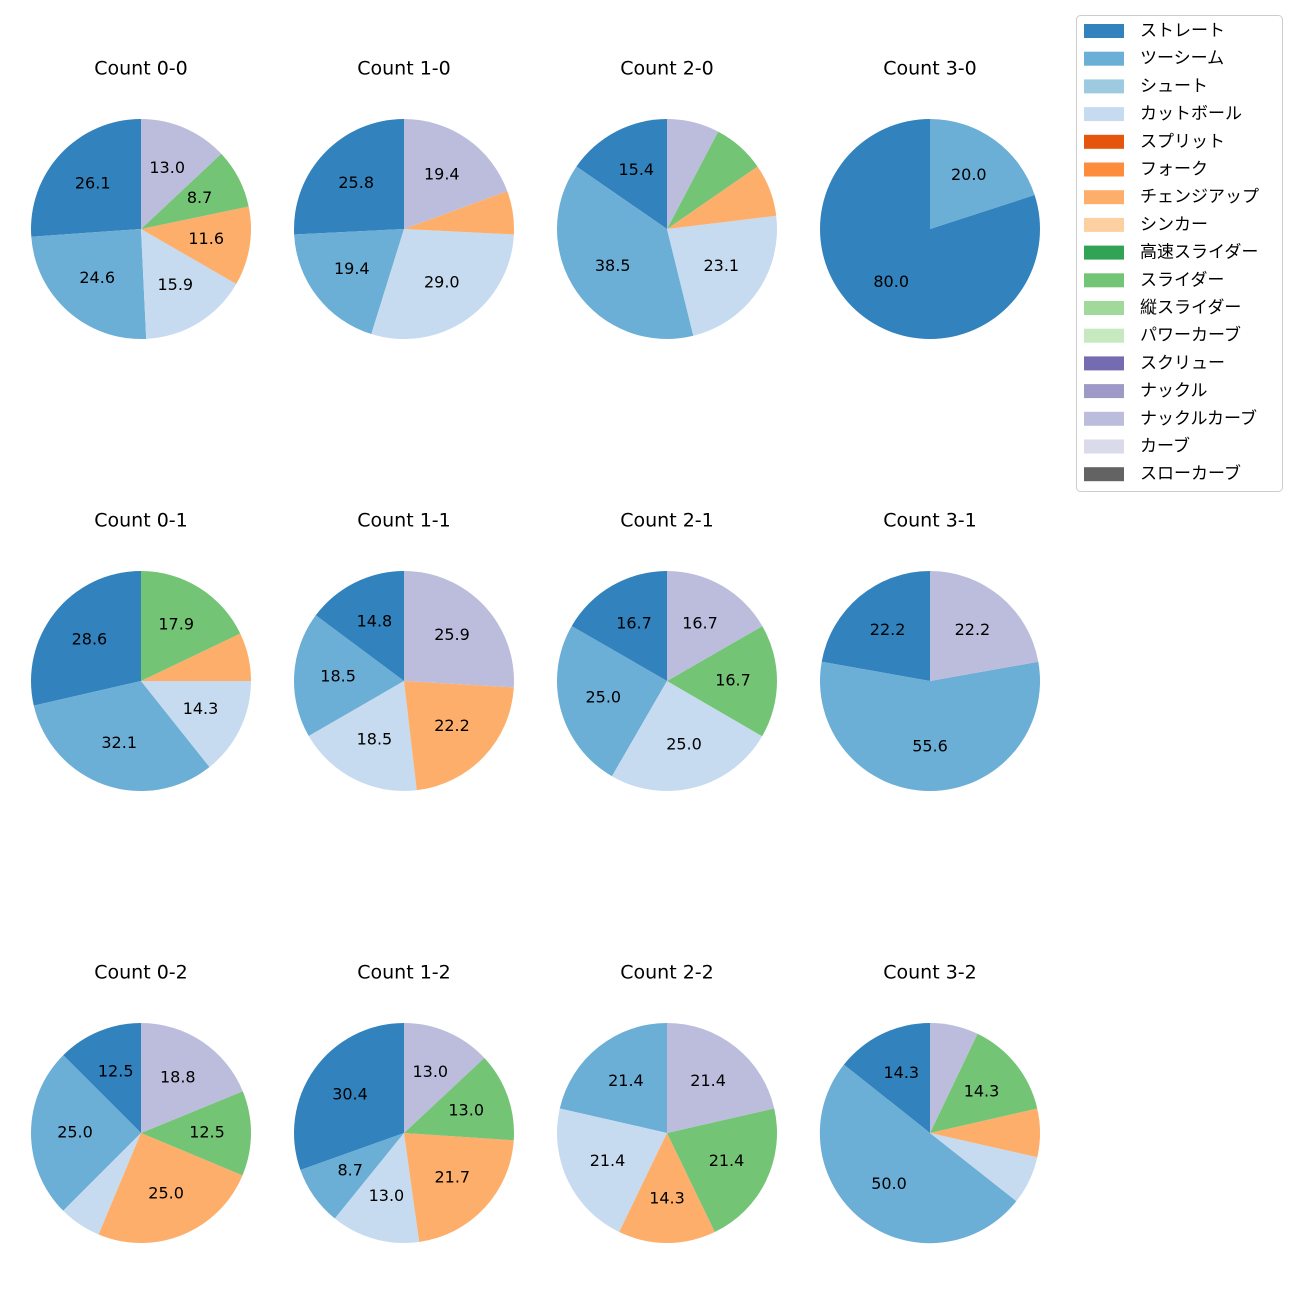 The image size is (1300, 1300). Describe the element at coordinates (667, 973) in the screenshot. I see `pie-title: Count 2-2` at that location.